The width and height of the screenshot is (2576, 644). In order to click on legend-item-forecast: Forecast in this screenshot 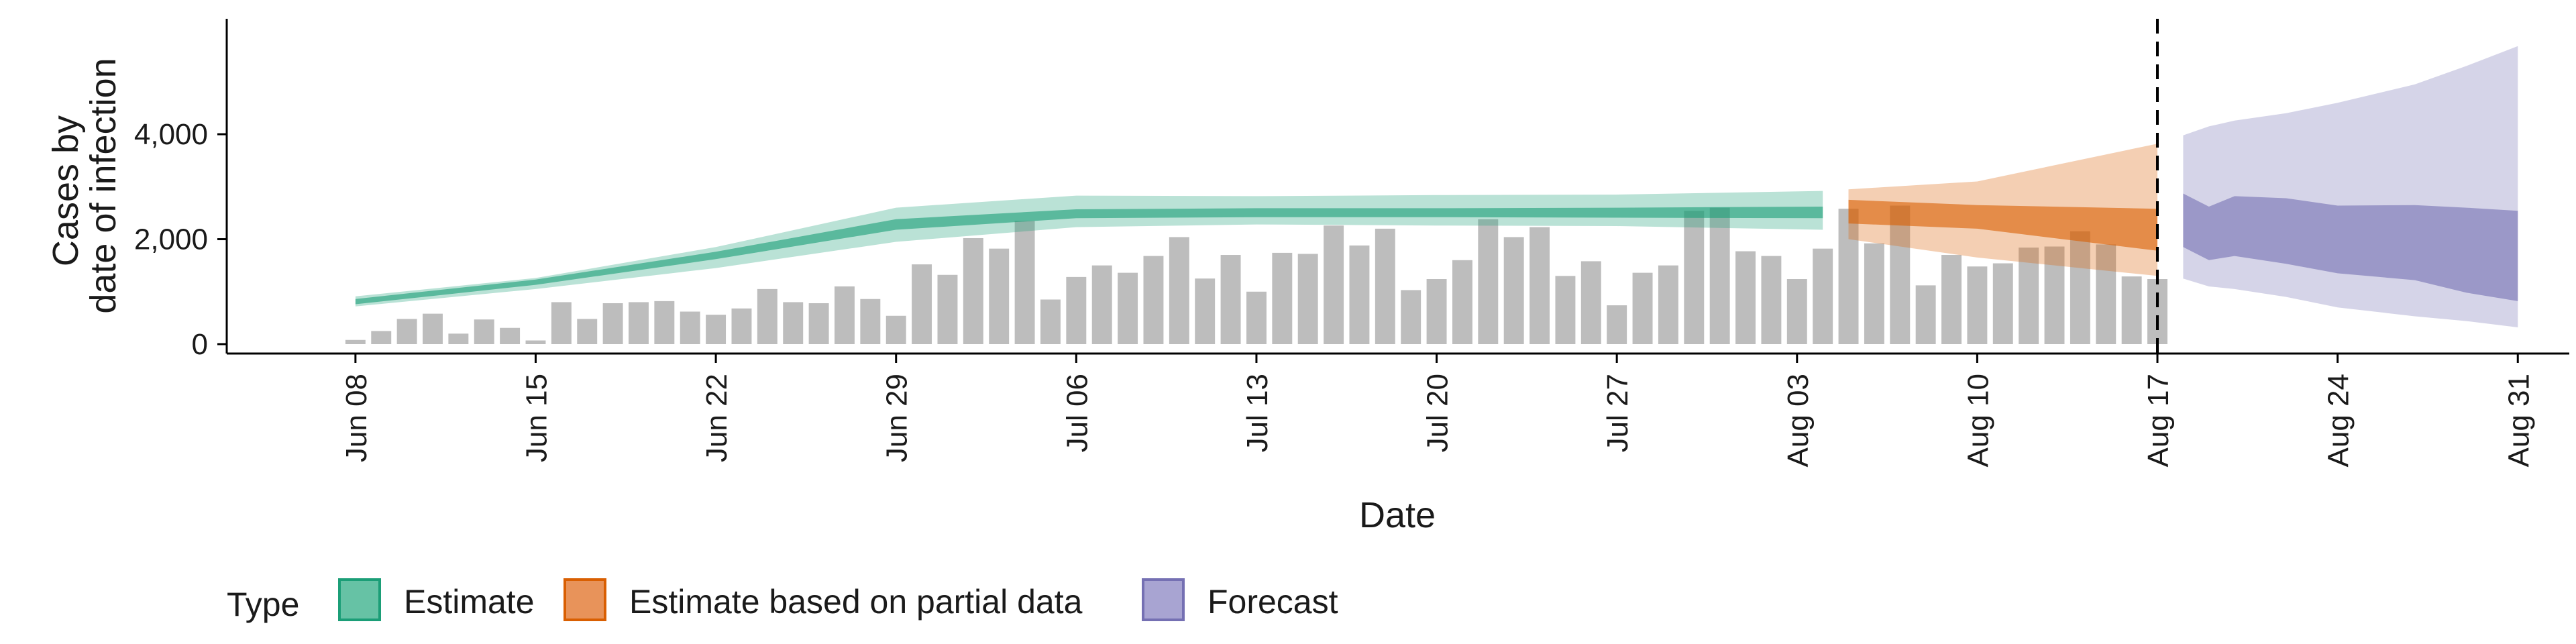, I will do `click(1240, 599)`.